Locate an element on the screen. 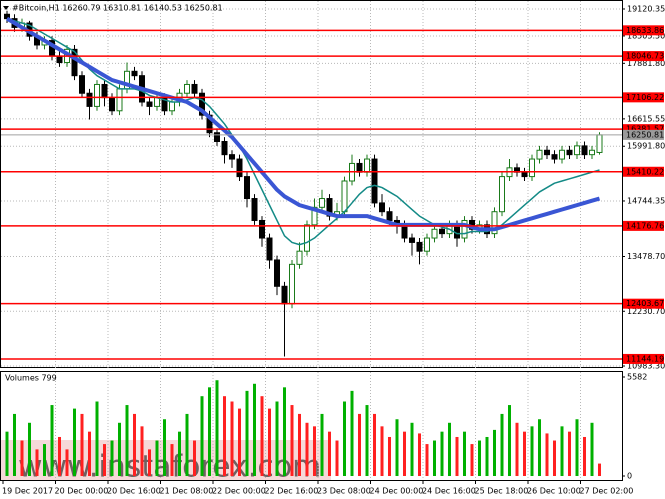 This screenshot has height=499, width=665. x-tick-label: 19 Dec 2017 is located at coordinates (27, 491).